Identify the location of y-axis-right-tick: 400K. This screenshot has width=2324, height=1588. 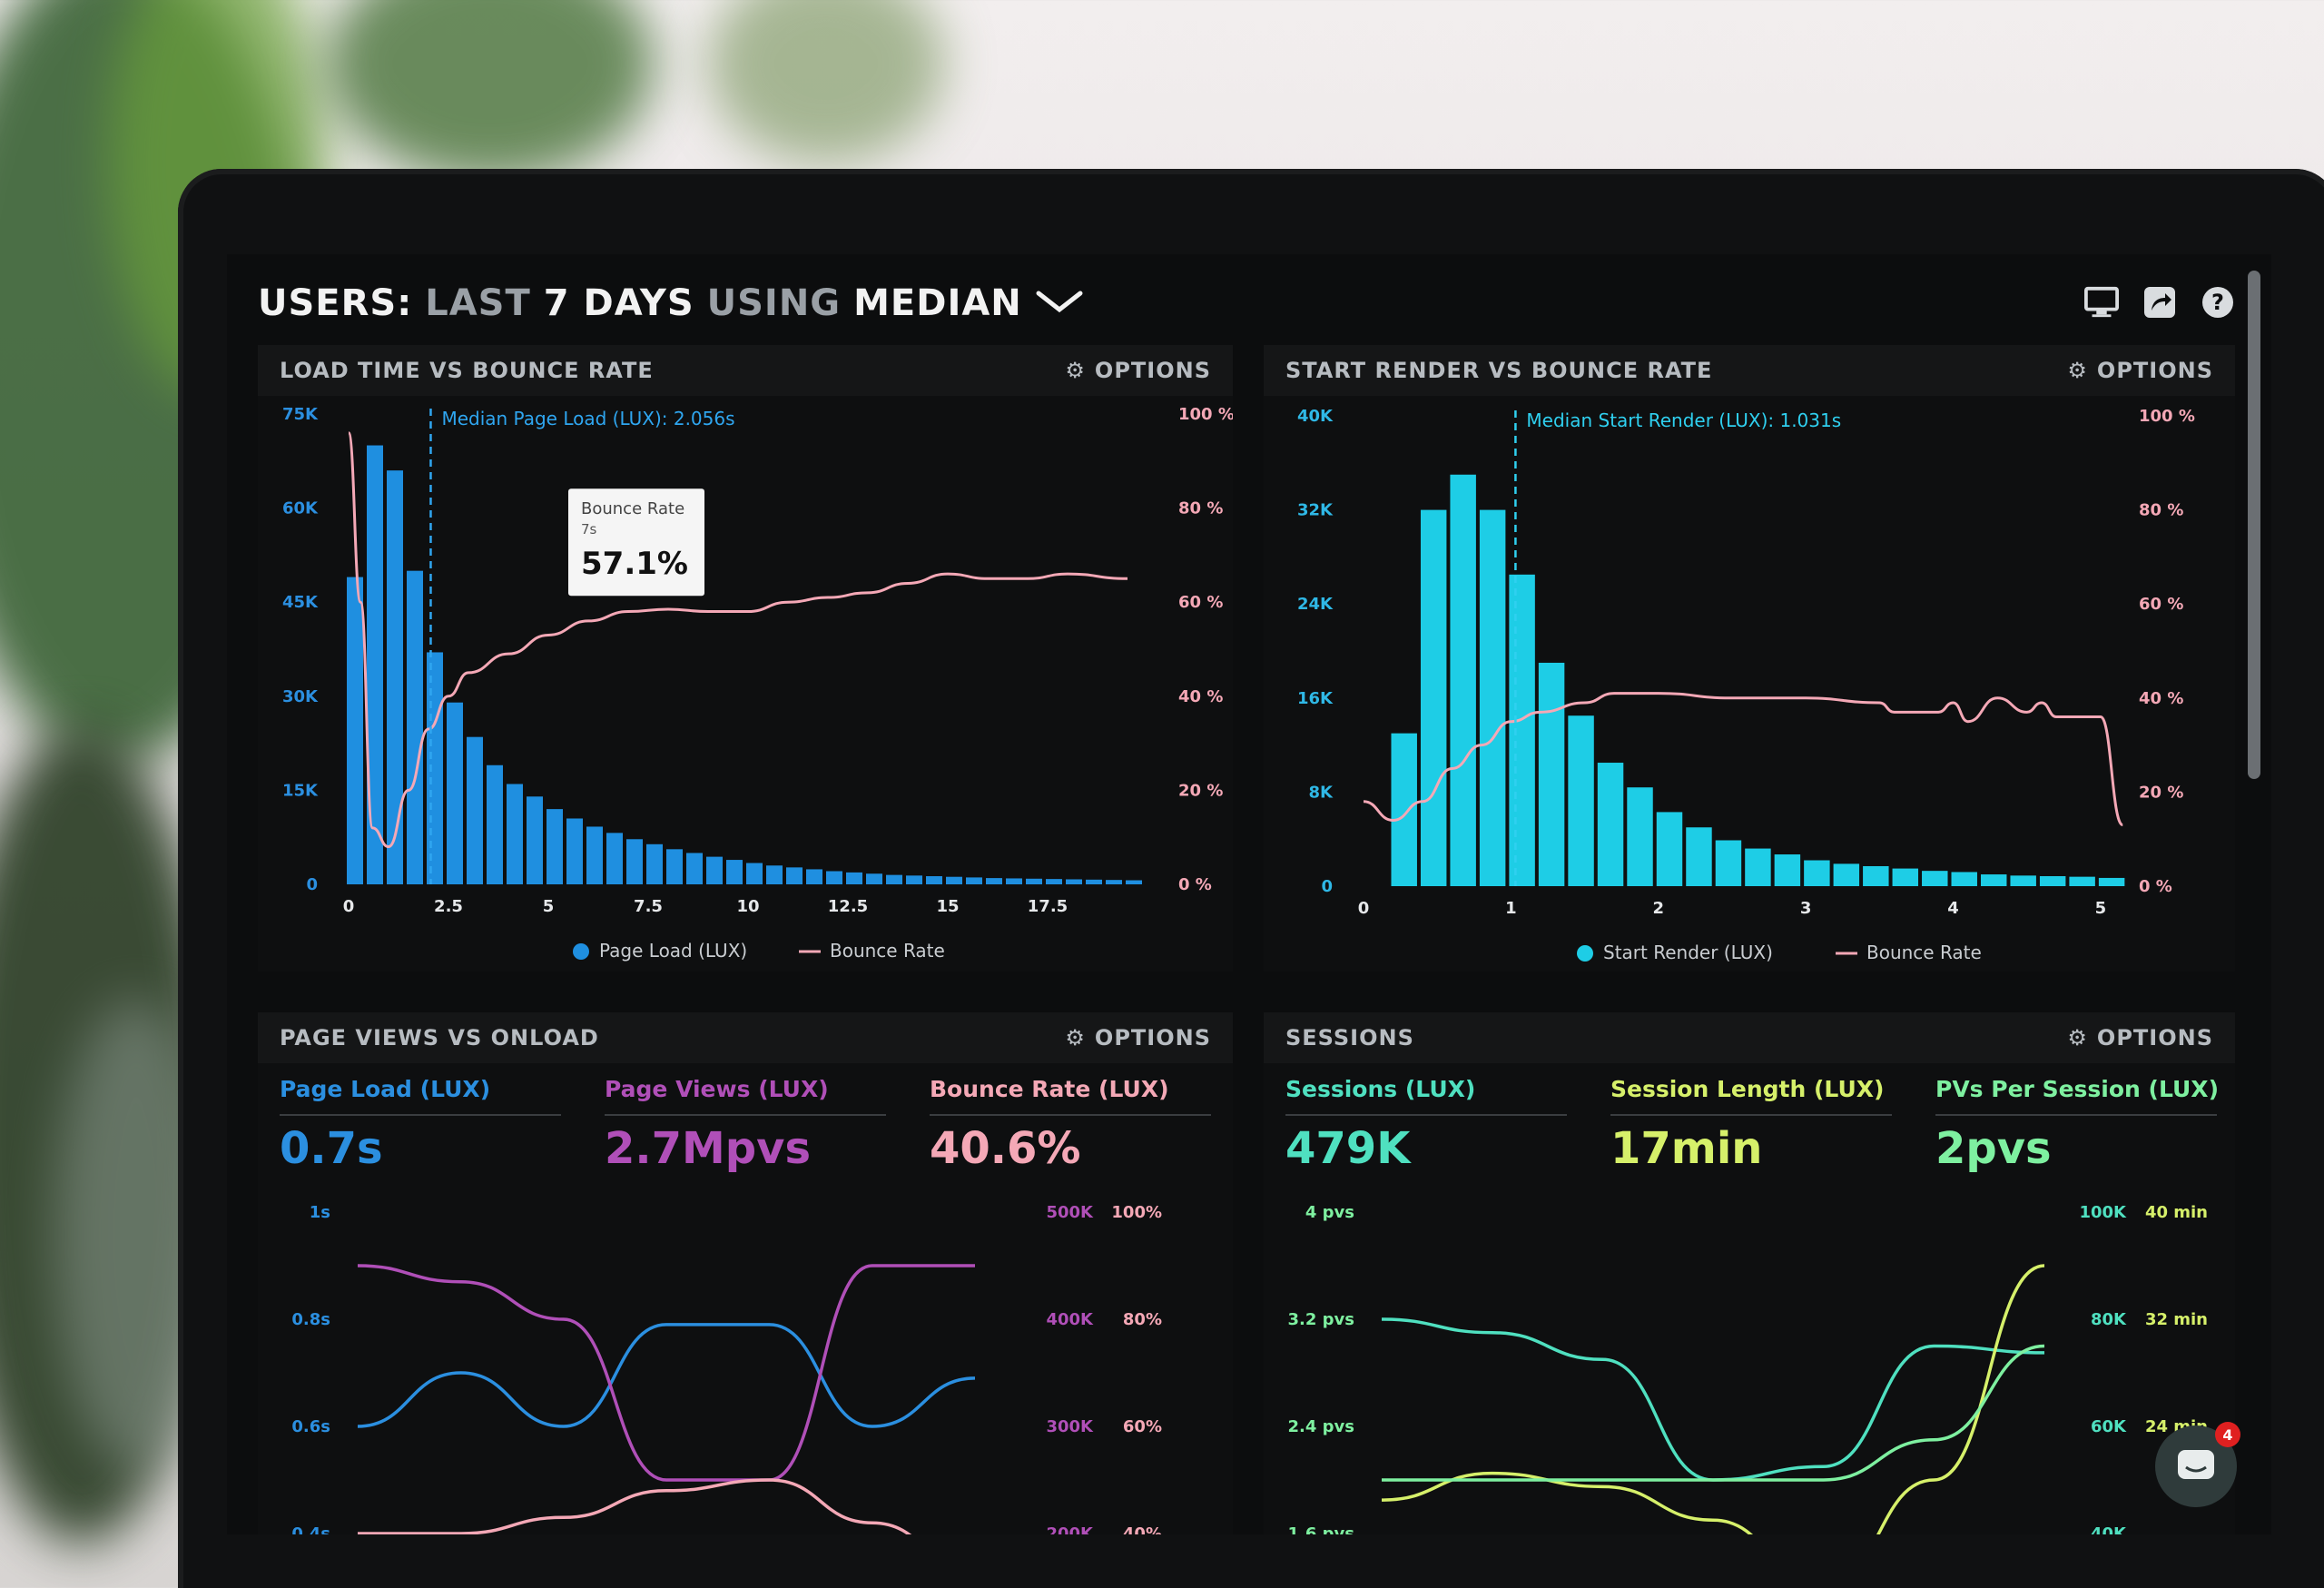
(1070, 1319).